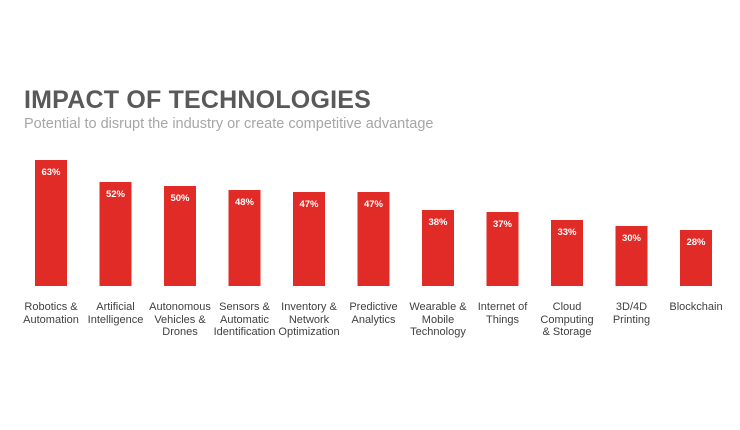 The width and height of the screenshot is (740, 430). What do you see at coordinates (116, 194) in the screenshot?
I see `bar-value-label: 52%` at bounding box center [116, 194].